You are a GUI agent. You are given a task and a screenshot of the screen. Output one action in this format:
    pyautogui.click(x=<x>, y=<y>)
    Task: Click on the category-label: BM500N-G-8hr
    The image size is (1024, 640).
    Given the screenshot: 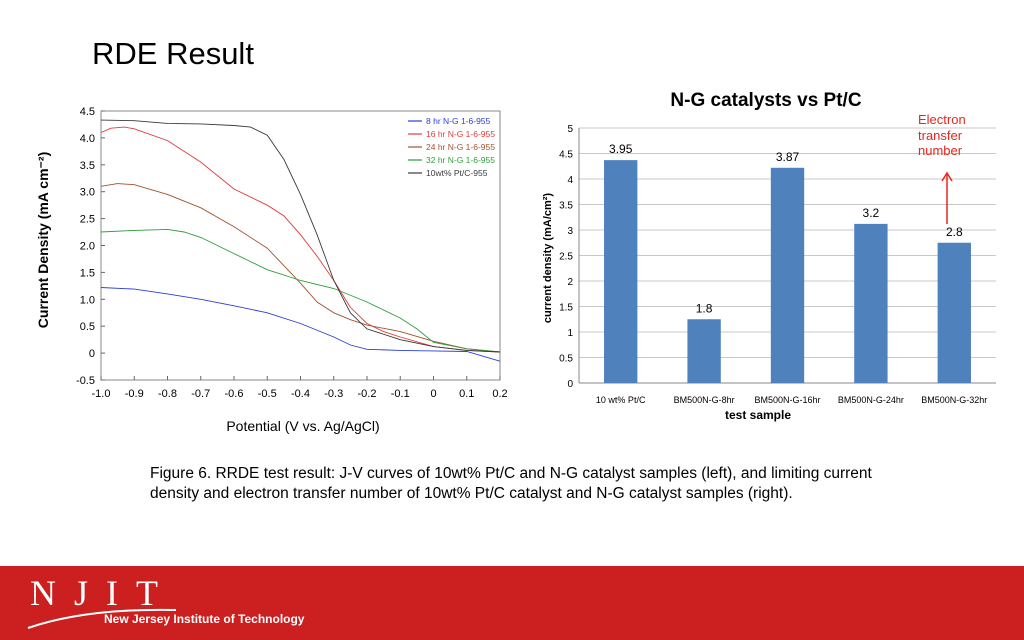 What is the action you would take?
    pyautogui.click(x=704, y=400)
    